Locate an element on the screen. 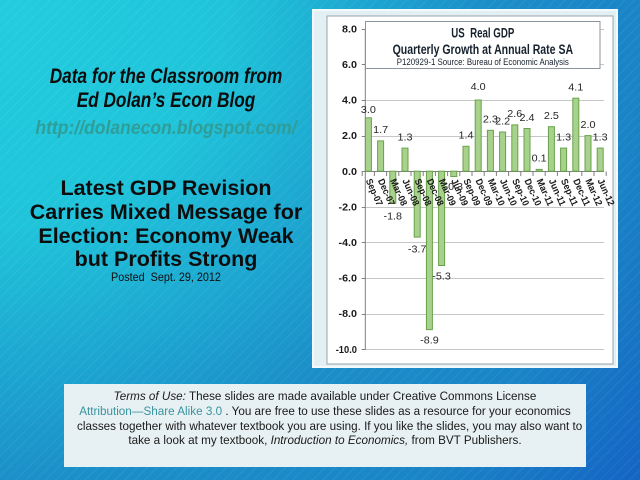  svg-text: 6.0 is located at coordinates (349, 65).